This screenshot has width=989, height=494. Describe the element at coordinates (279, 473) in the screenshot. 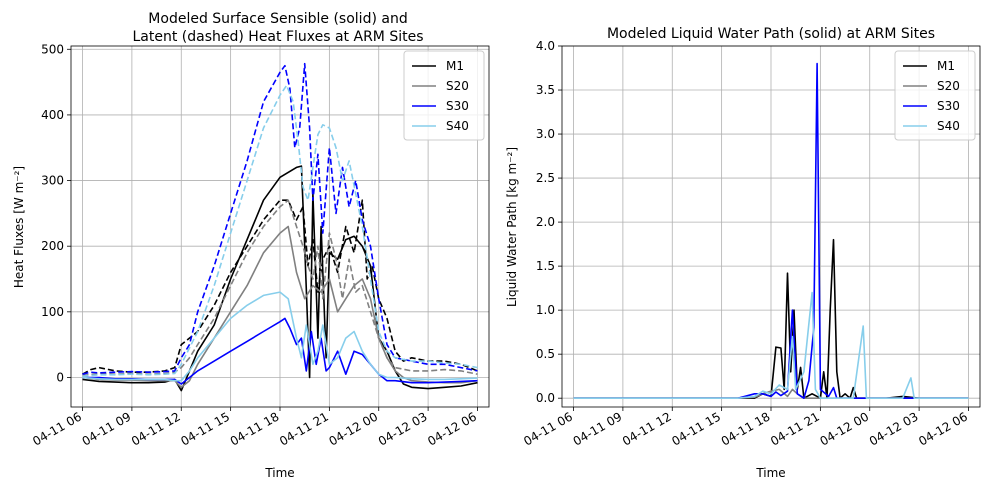

I see `chart1-xlabel: Time` at that location.